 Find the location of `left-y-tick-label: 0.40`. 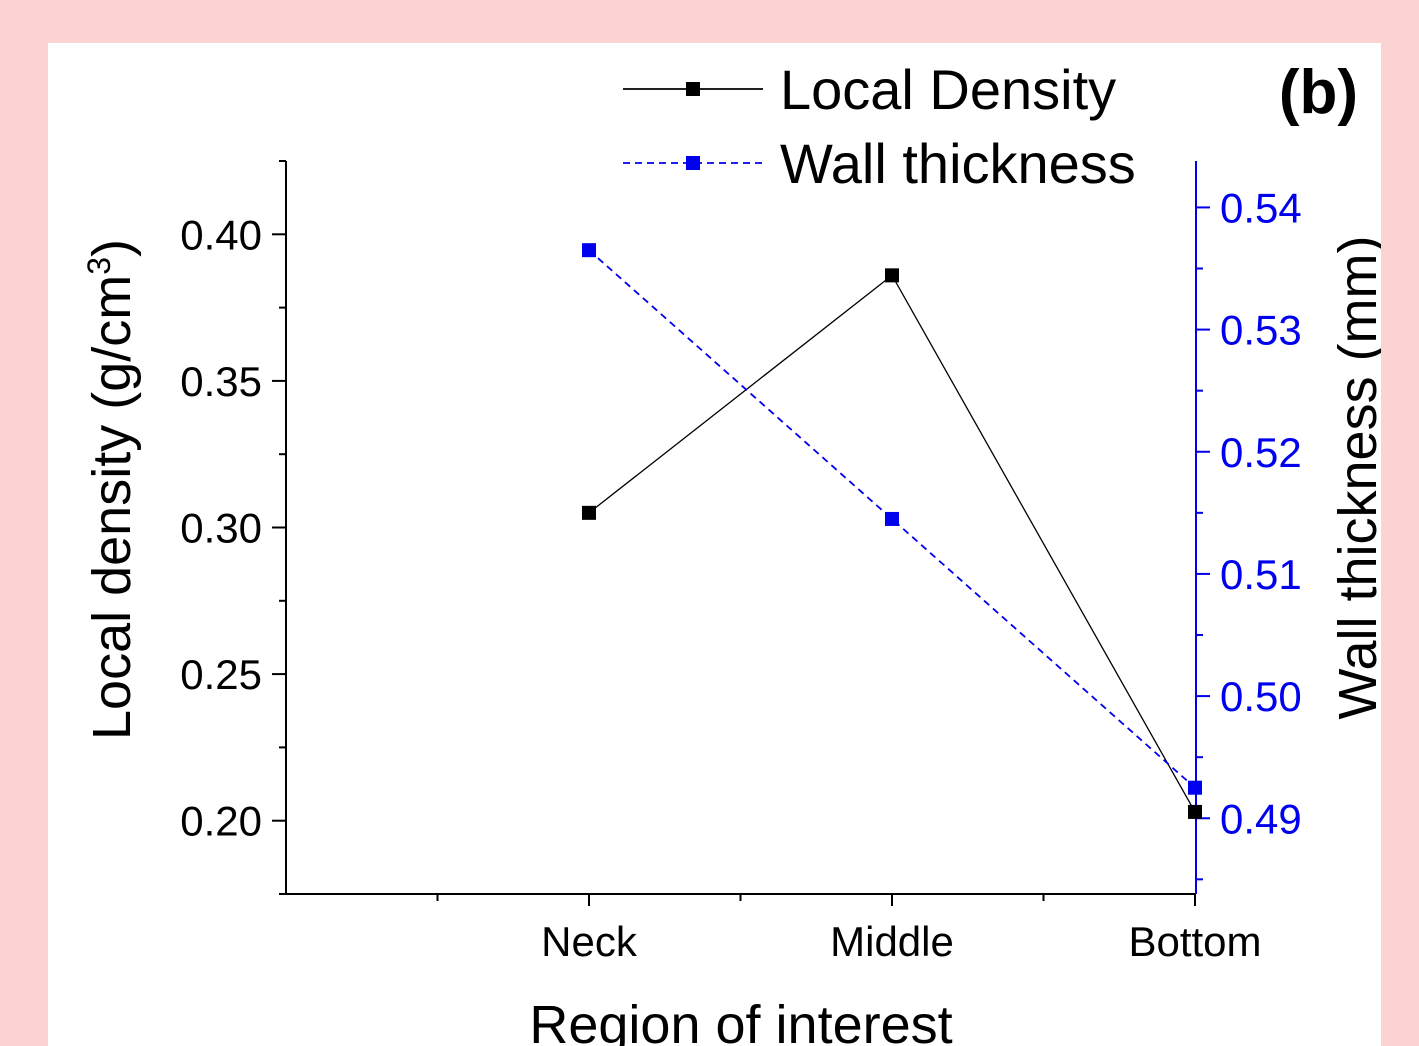

left-y-tick-label: 0.40 is located at coordinates (221, 234).